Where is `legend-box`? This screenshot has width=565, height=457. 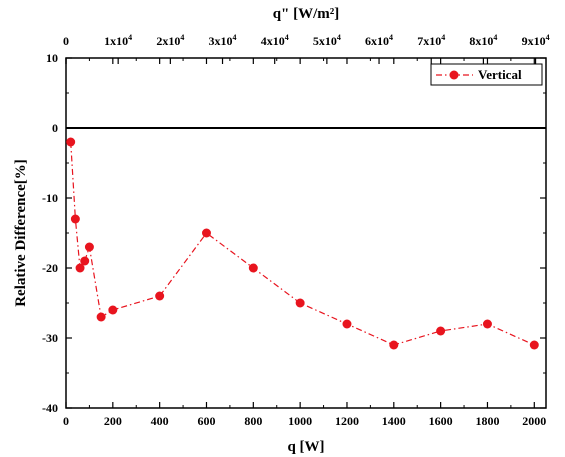 legend-box is located at coordinates (486, 74).